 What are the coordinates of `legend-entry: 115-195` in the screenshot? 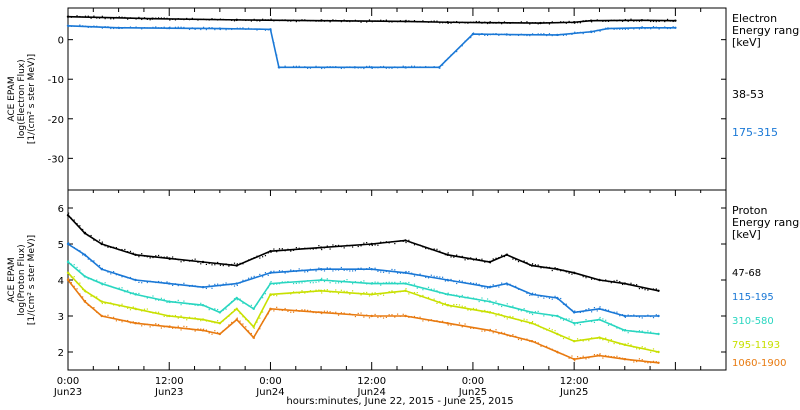 It's located at (753, 297).